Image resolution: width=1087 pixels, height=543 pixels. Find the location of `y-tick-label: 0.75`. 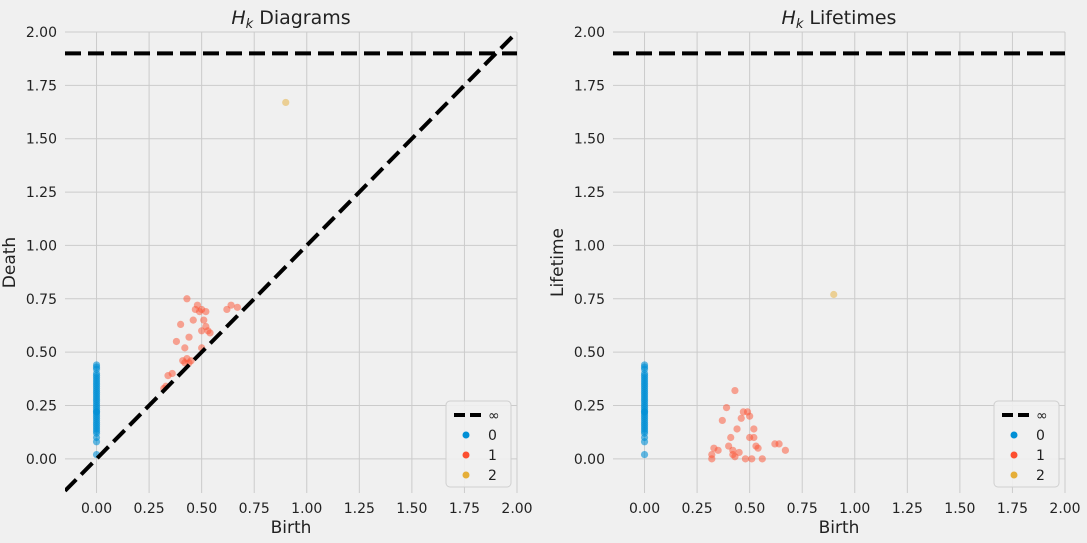

y-tick-label: 0.75 is located at coordinates (589, 300).